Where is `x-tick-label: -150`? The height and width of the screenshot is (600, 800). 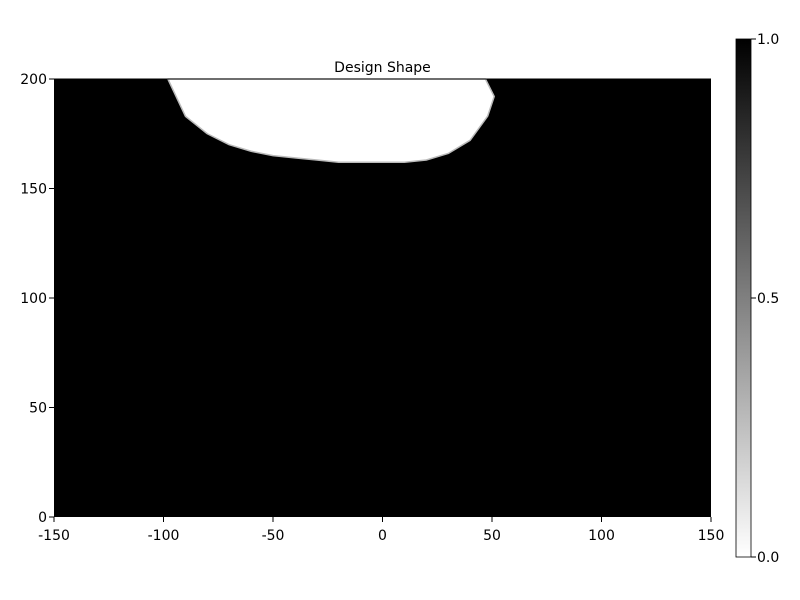
x-tick-label: -150 is located at coordinates (54, 536).